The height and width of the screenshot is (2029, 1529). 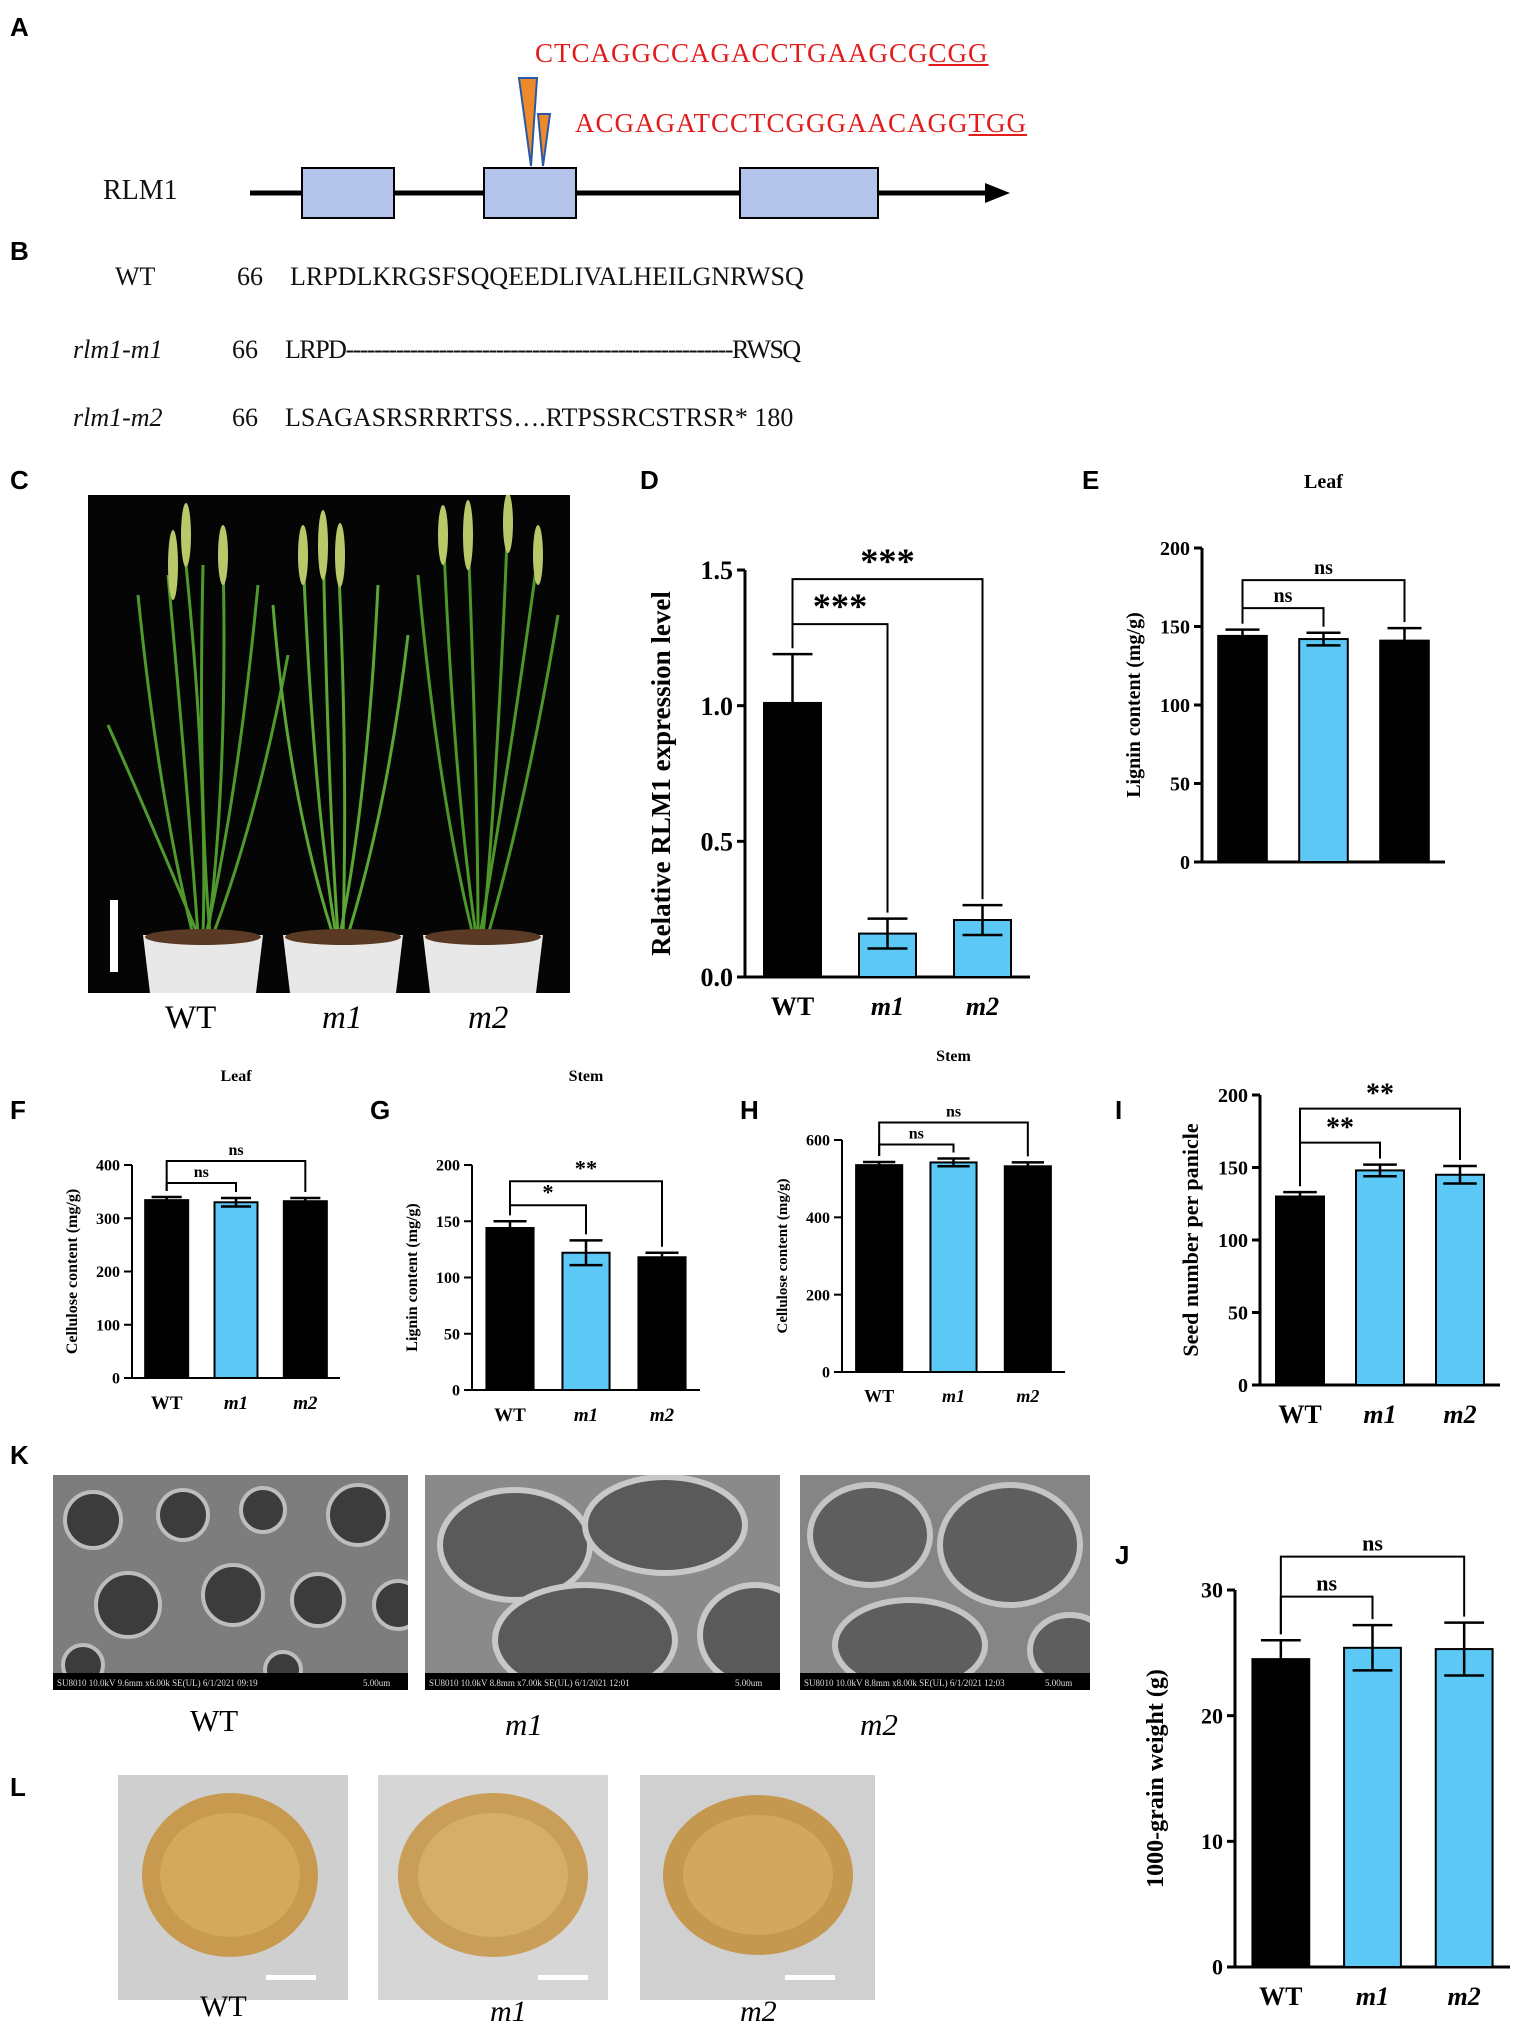 What do you see at coordinates (343, 937) in the screenshot?
I see `soil` at bounding box center [343, 937].